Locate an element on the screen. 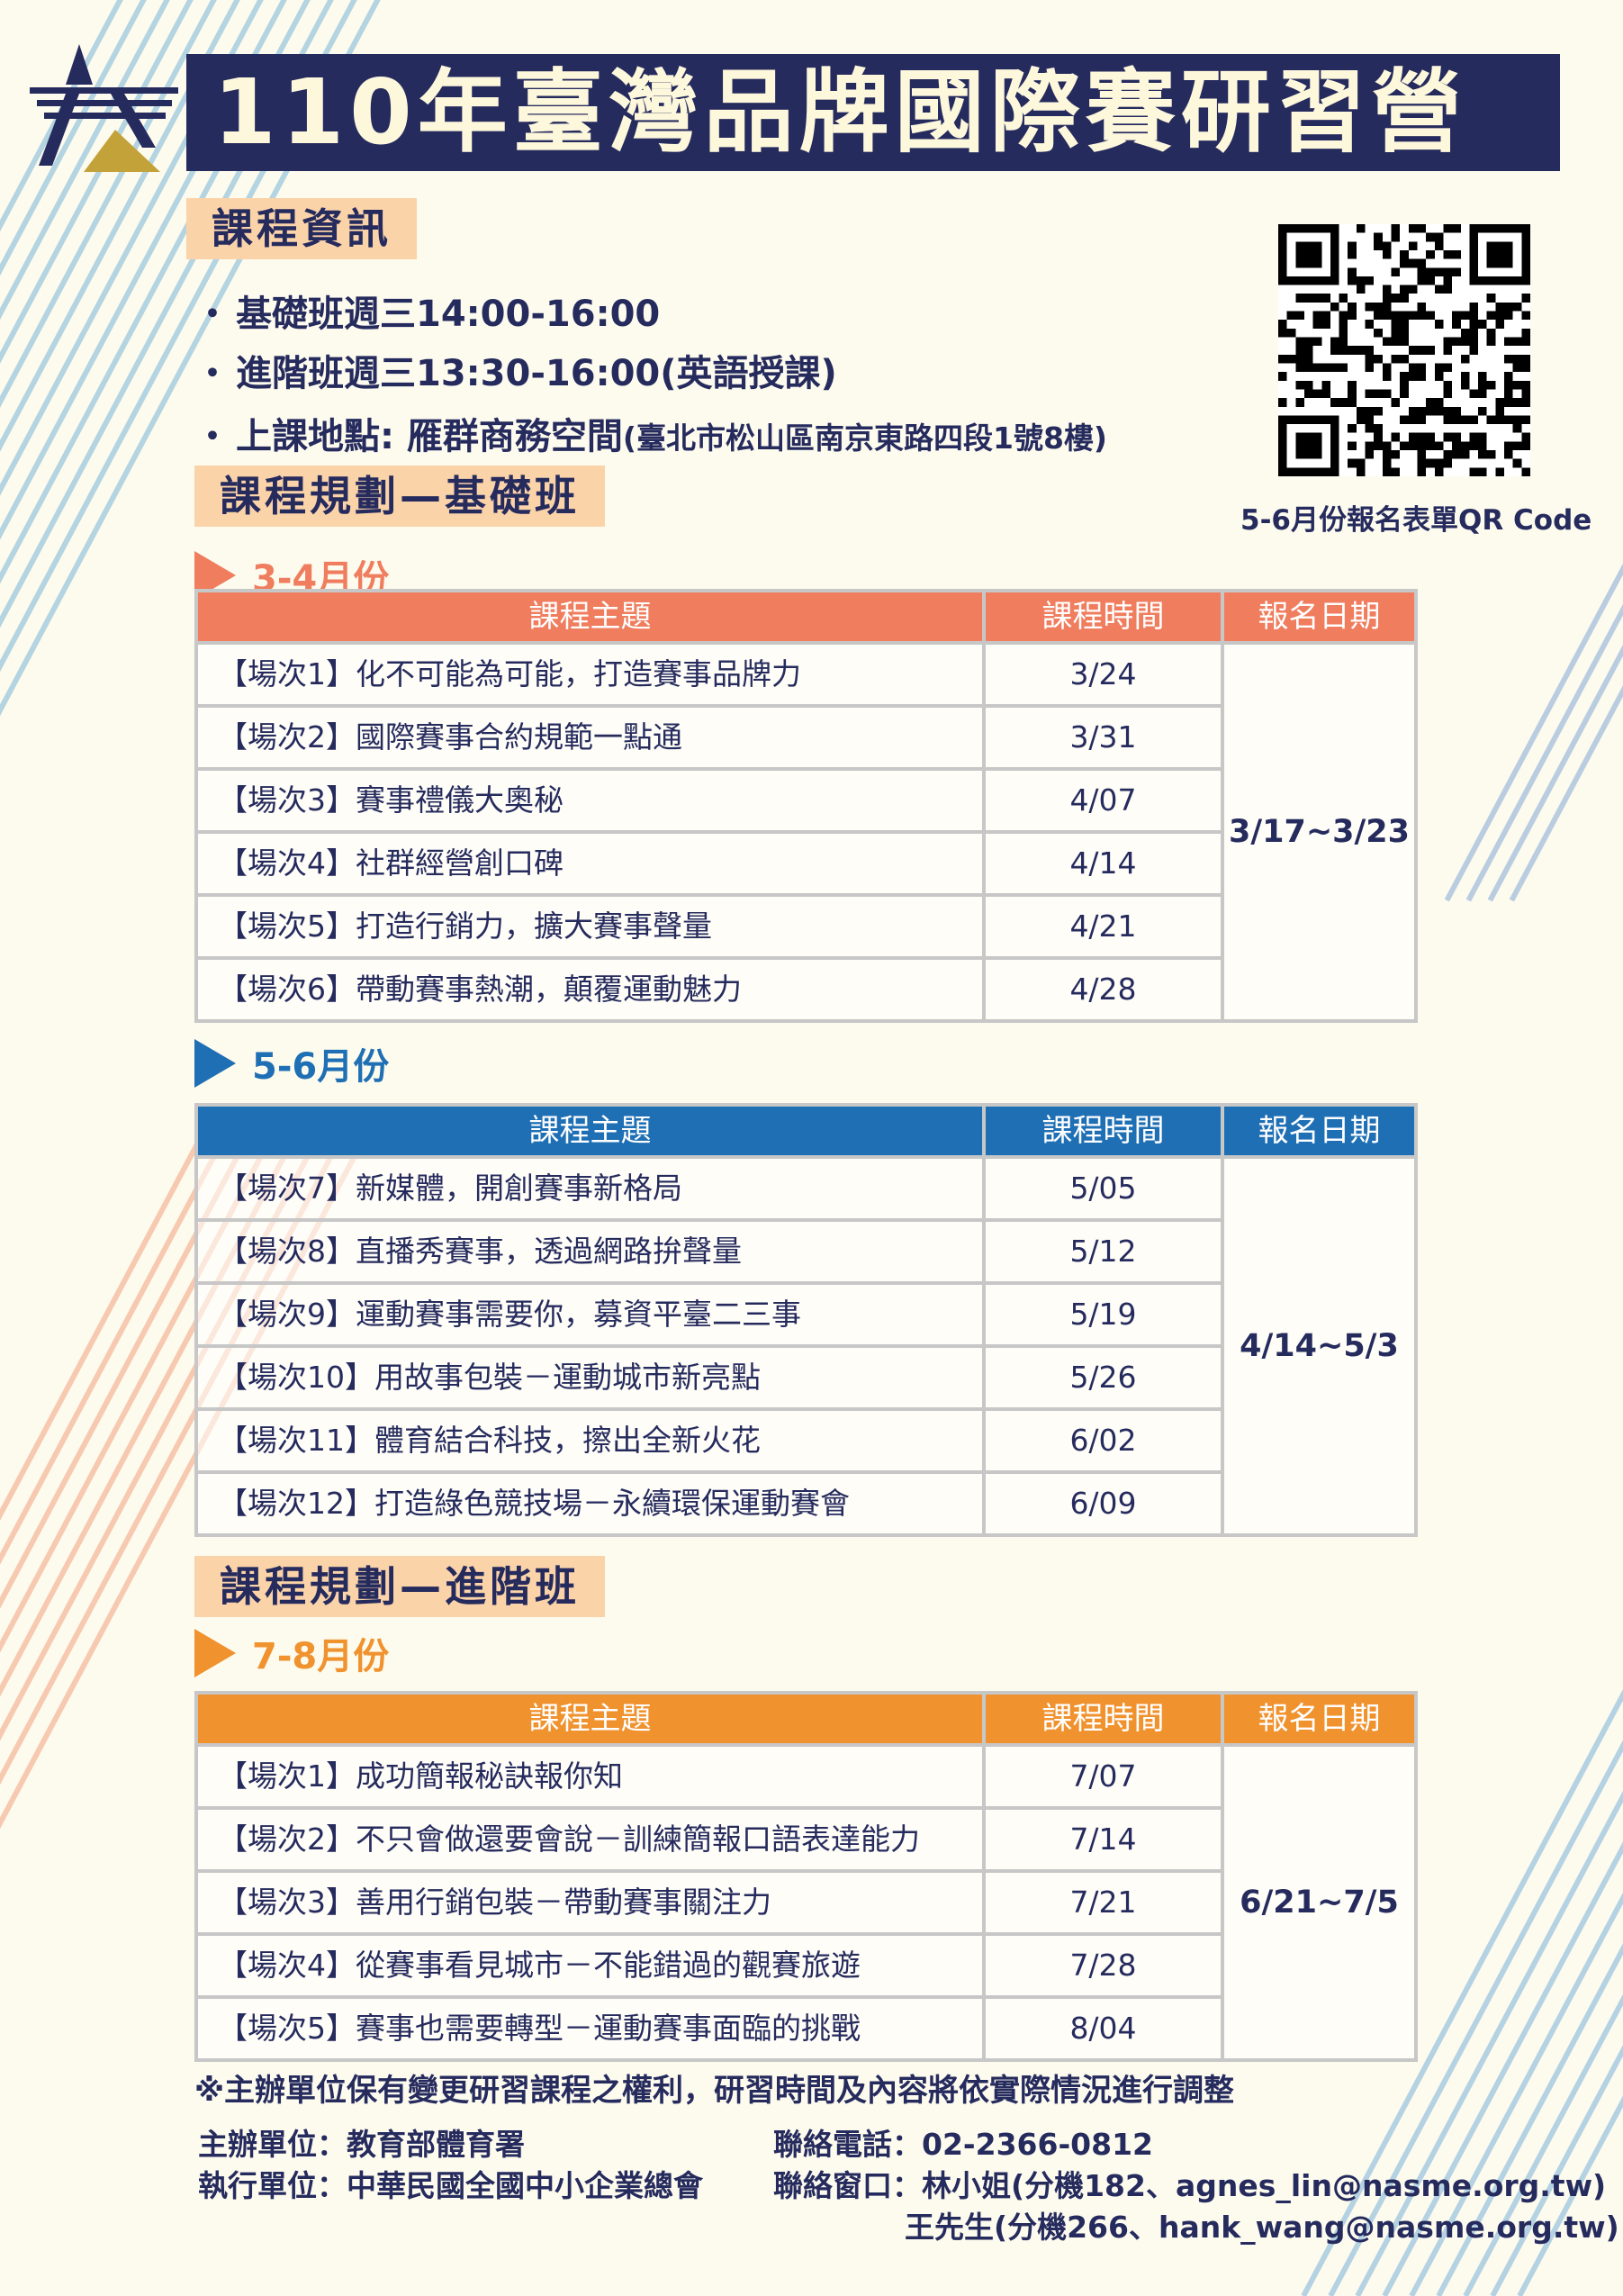 This screenshot has height=2296, width=1623. session-date: 5/26 is located at coordinates (1103, 1377).